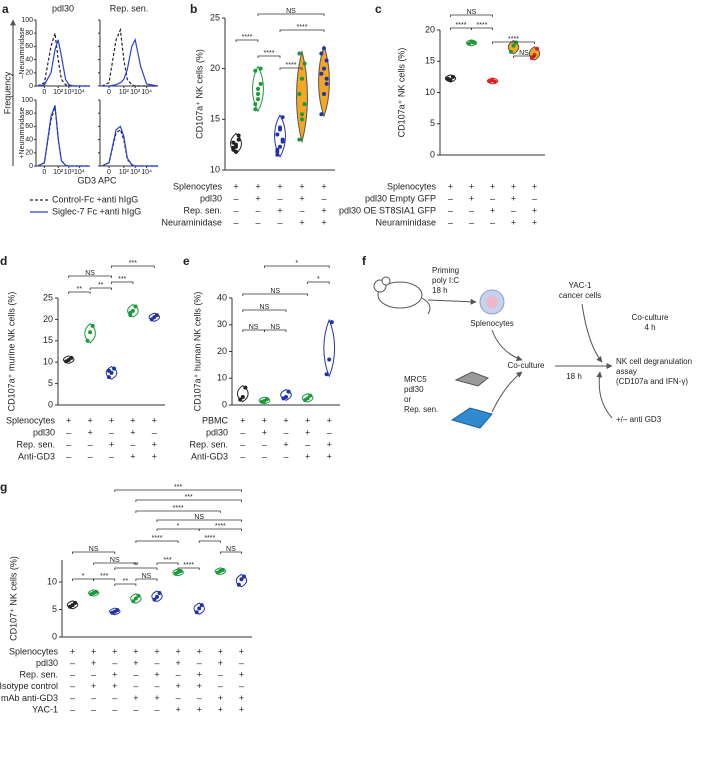 The height and width of the screenshot is (766, 719). I want to click on label: (CD107a and IFN-γ), so click(652, 381).